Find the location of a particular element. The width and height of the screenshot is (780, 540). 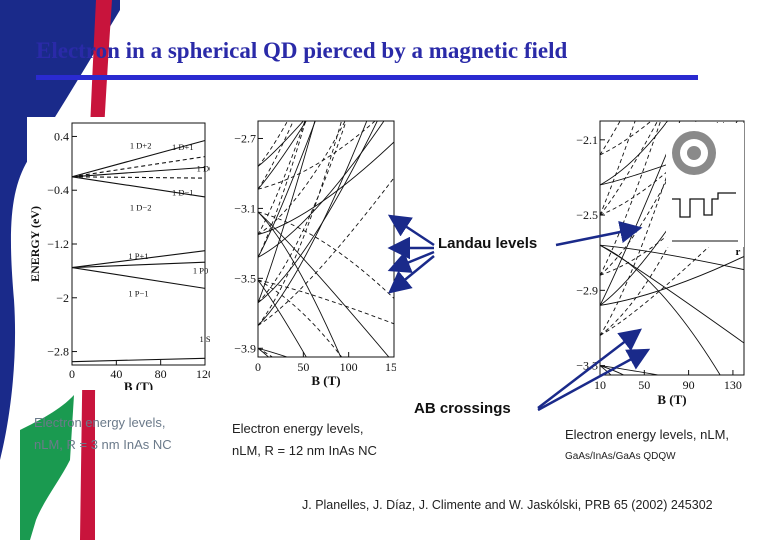

qdqw-core is located at coordinates (694, 153).